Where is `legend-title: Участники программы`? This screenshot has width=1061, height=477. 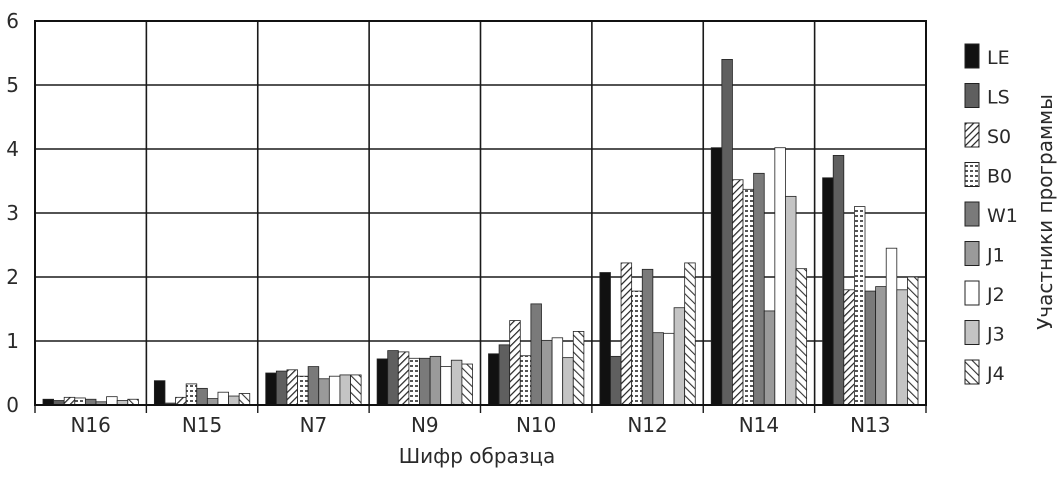 legend-title: Участники программы is located at coordinates (1045, 212).